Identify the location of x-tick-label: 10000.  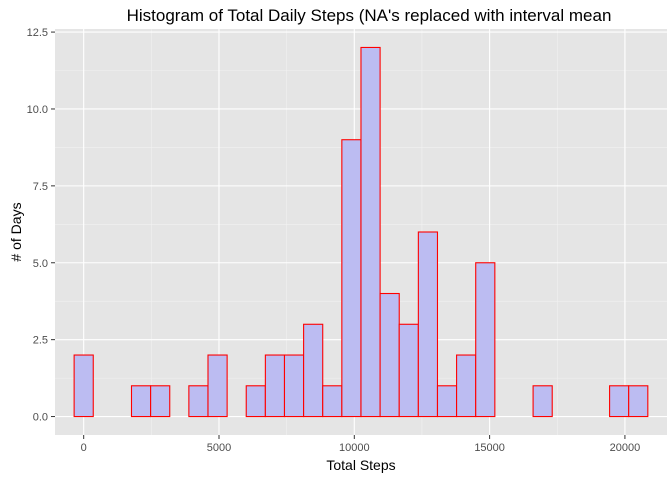
(354, 448).